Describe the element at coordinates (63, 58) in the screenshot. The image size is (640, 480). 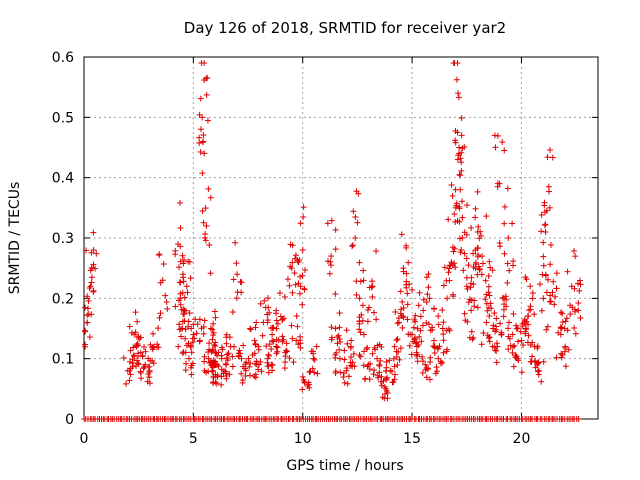
I see `y-tick-label: 0.6` at that location.